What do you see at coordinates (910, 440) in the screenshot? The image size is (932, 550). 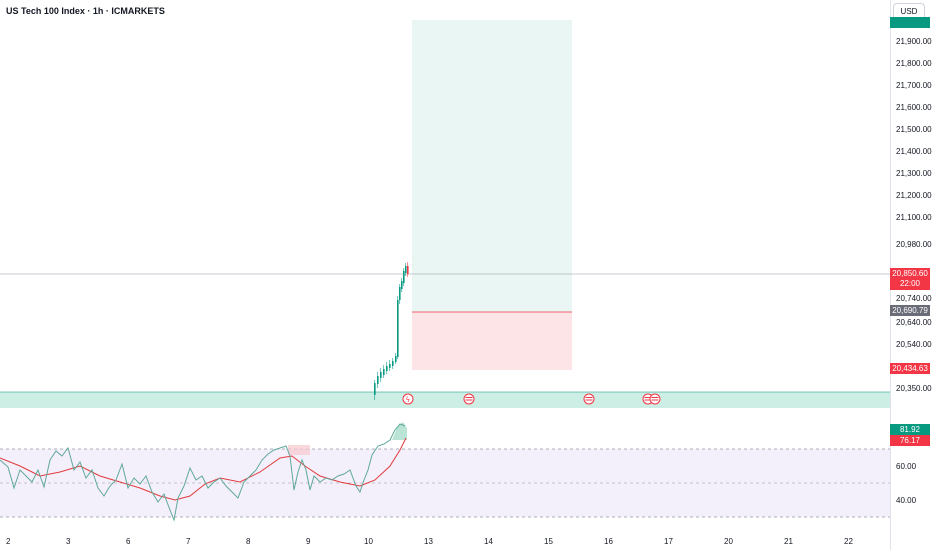 I see `rsi-ma-badge: 76.17` at bounding box center [910, 440].